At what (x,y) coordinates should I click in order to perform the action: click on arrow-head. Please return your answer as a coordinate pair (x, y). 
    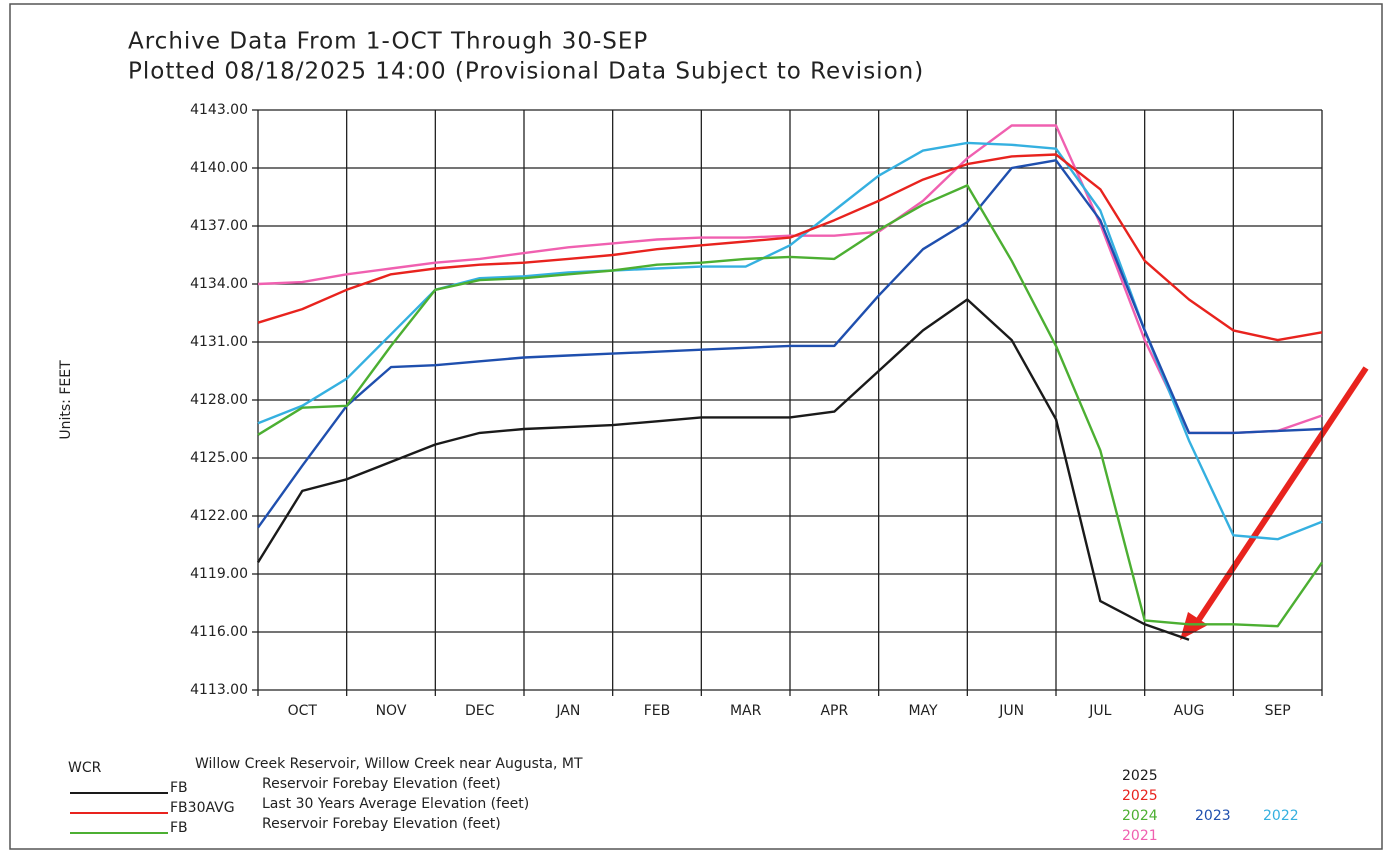
    Looking at the image, I should click on (1194, 626).